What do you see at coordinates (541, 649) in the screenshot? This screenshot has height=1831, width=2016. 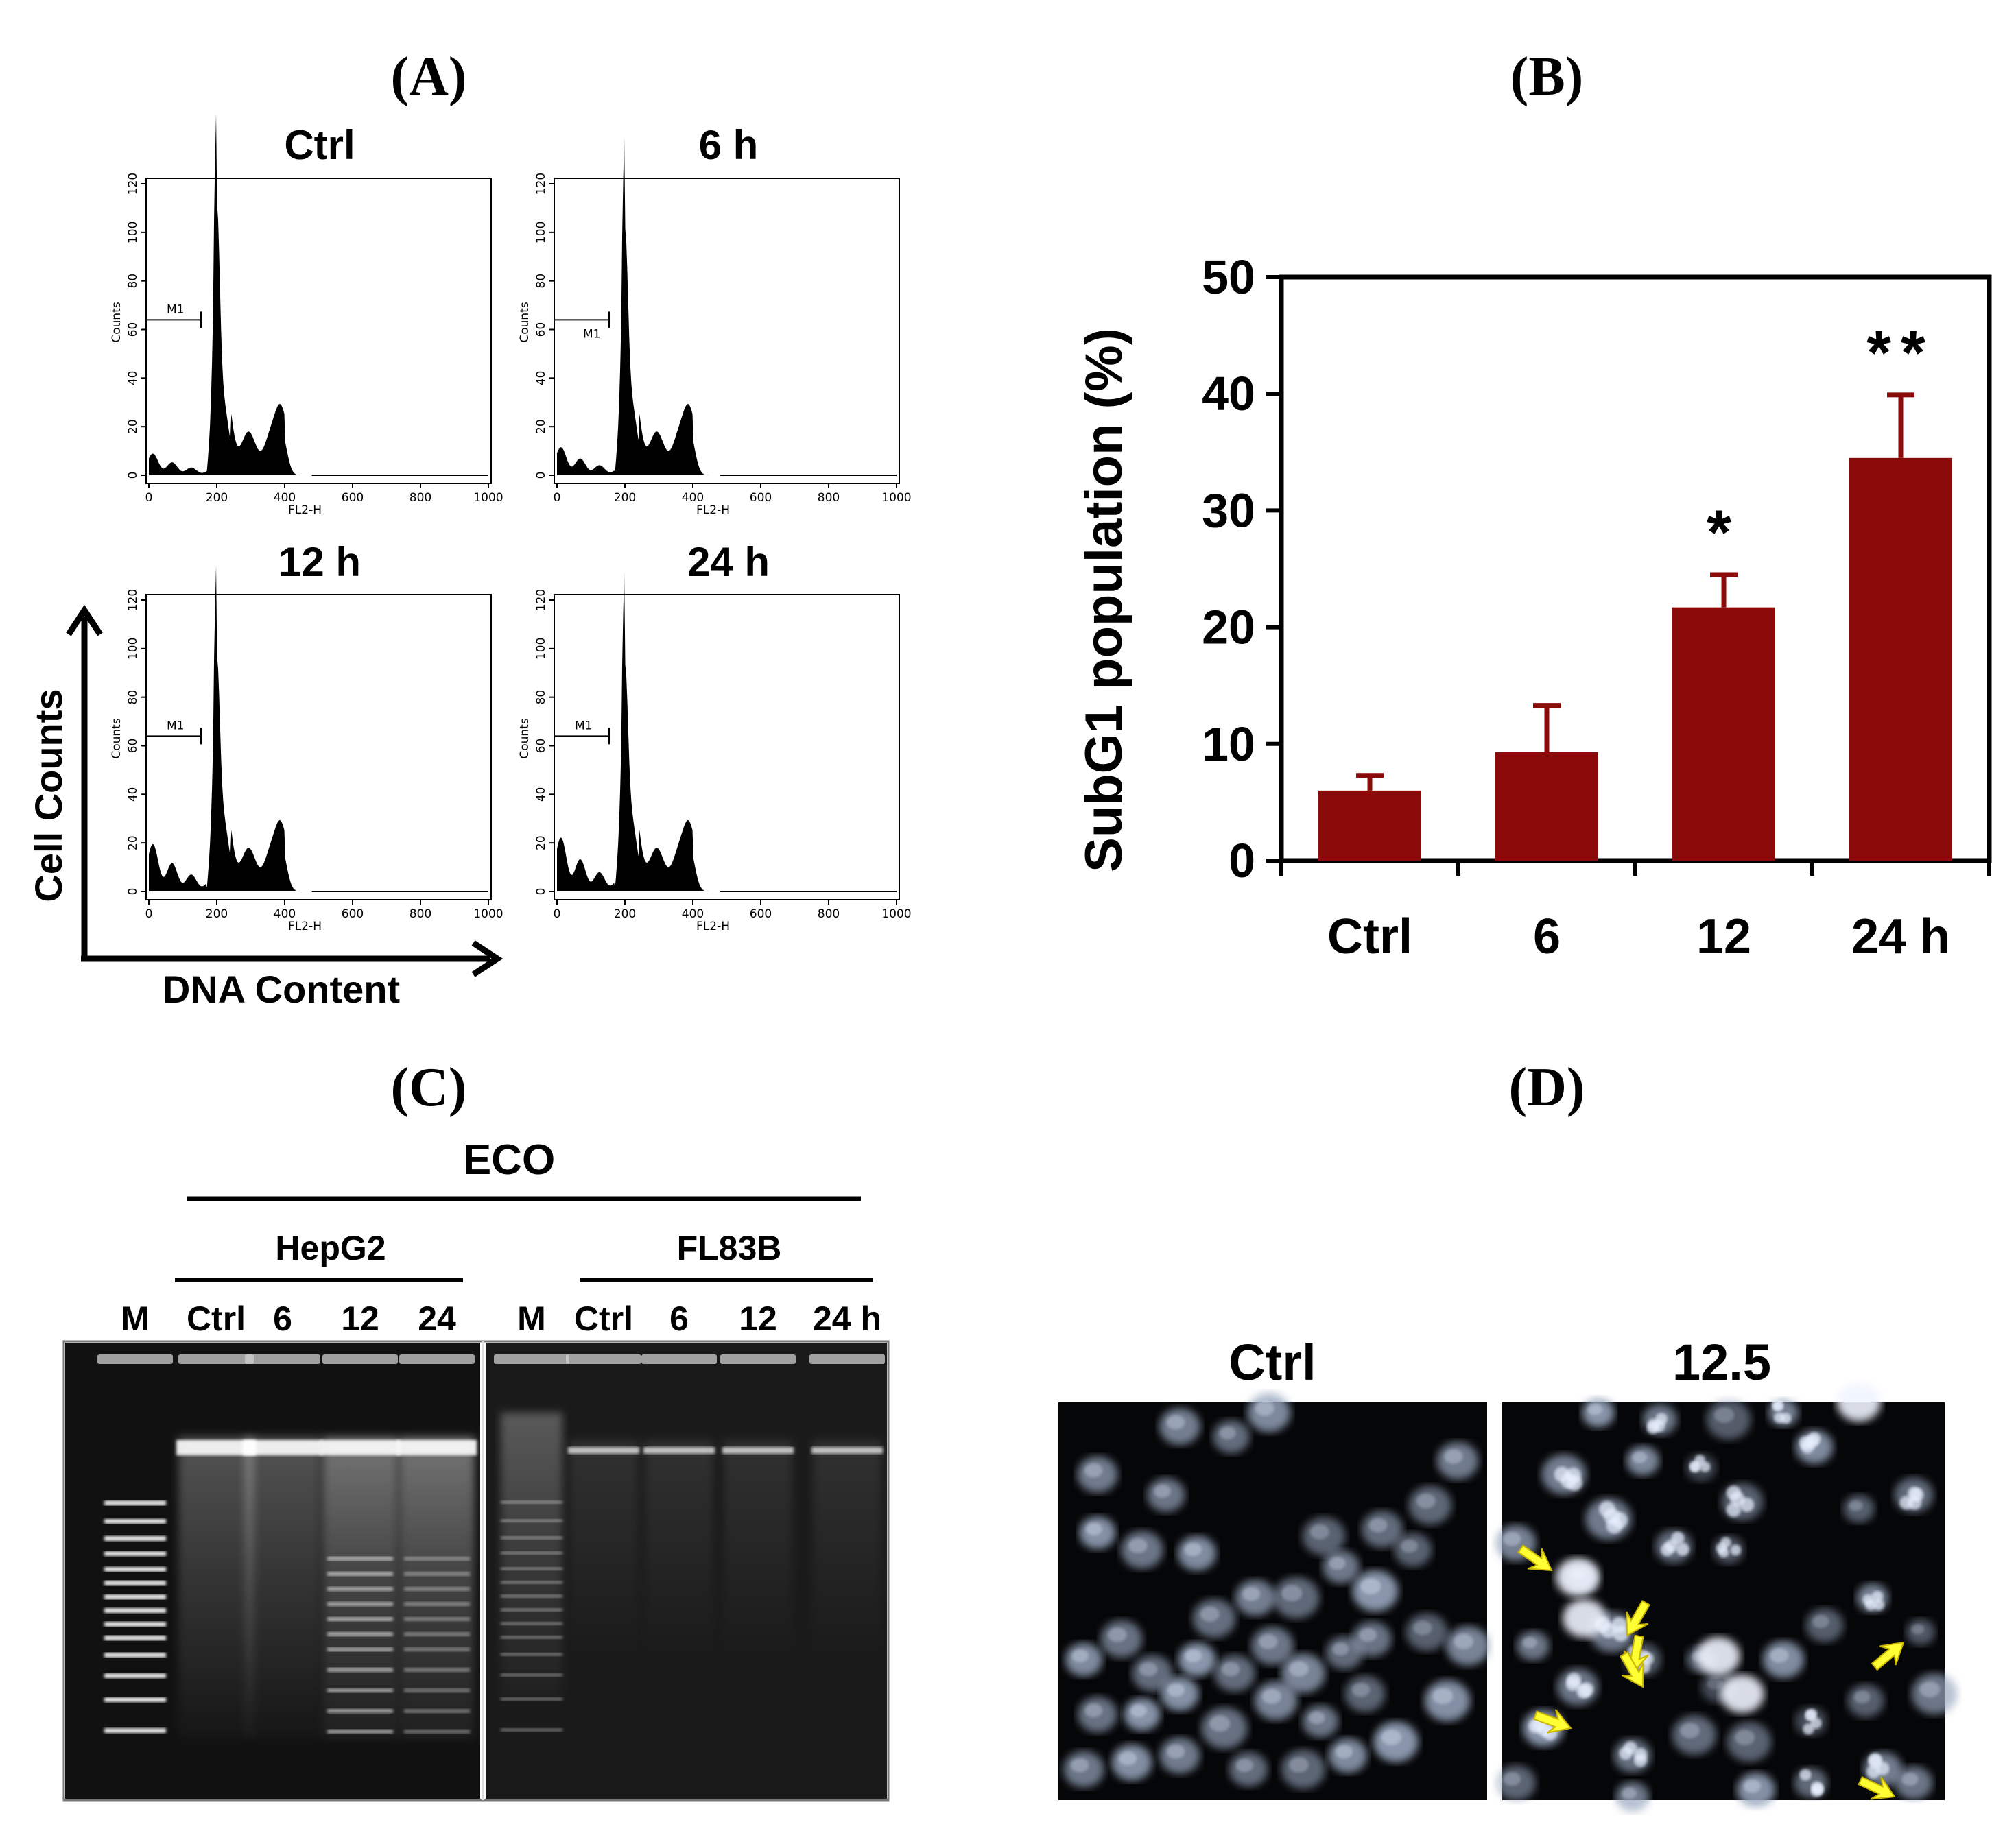 I see `y-tick-label: 100` at bounding box center [541, 649].